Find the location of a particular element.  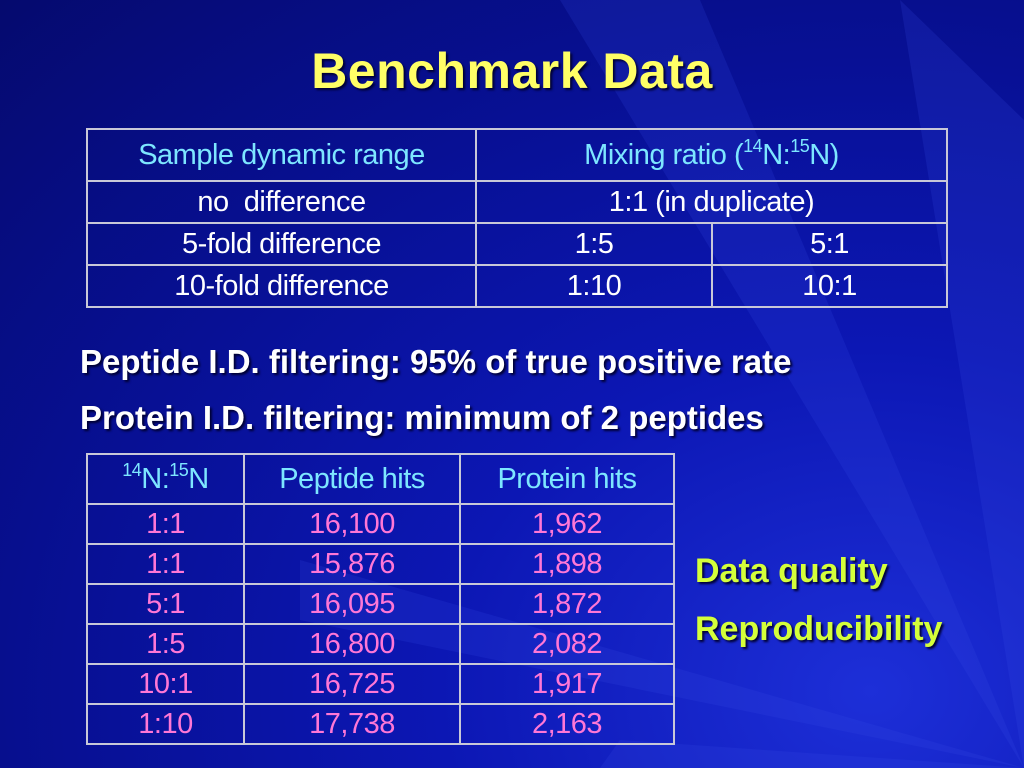

header-sample-dynamic-range: Sample dynamic range is located at coordinates (281, 155).